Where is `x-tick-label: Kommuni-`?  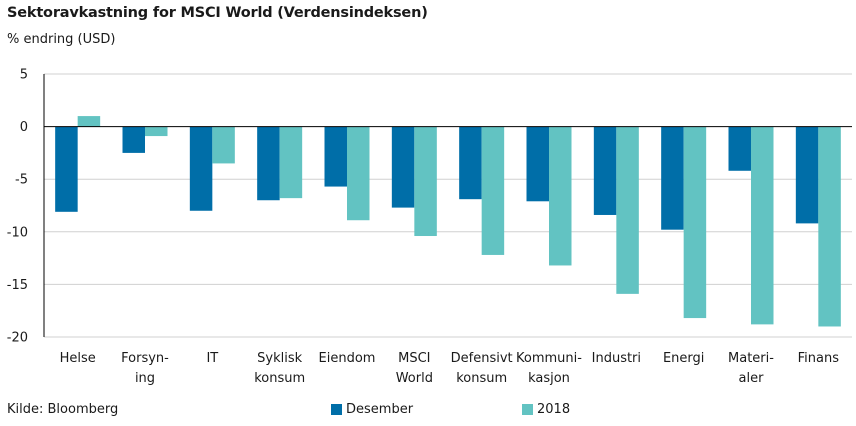
x-tick-label: Kommuni- is located at coordinates (549, 358).